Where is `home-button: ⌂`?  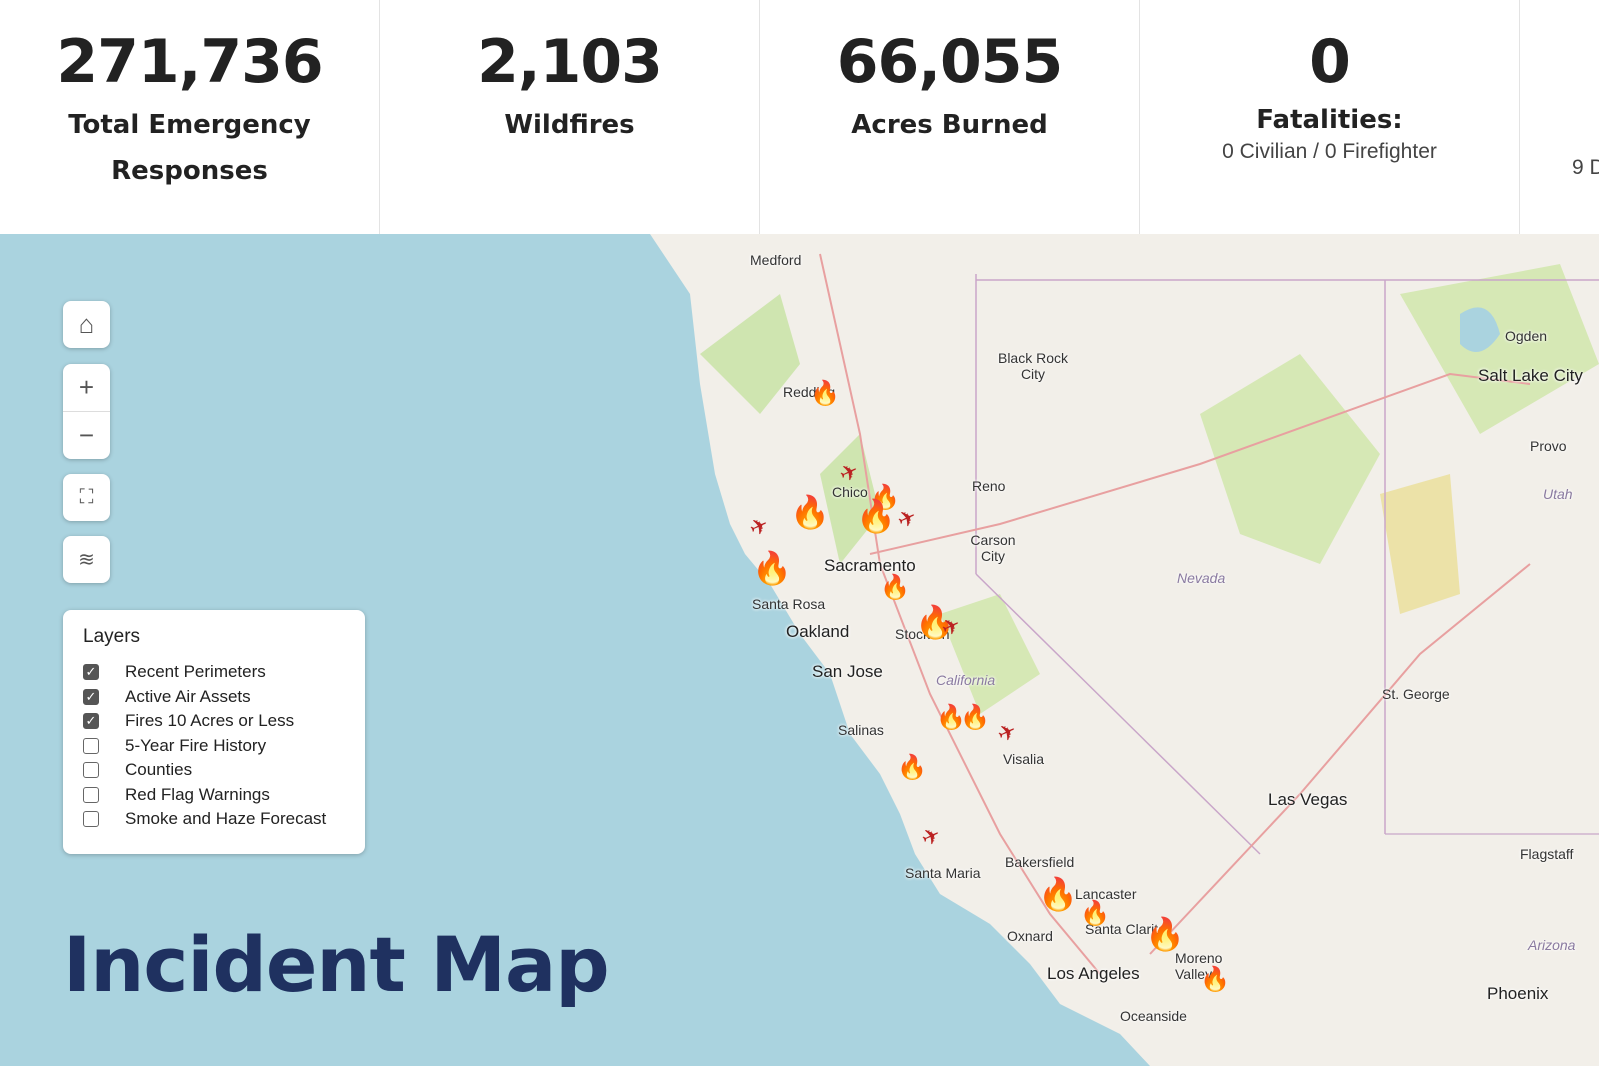
home-button: ⌂ is located at coordinates (86, 324).